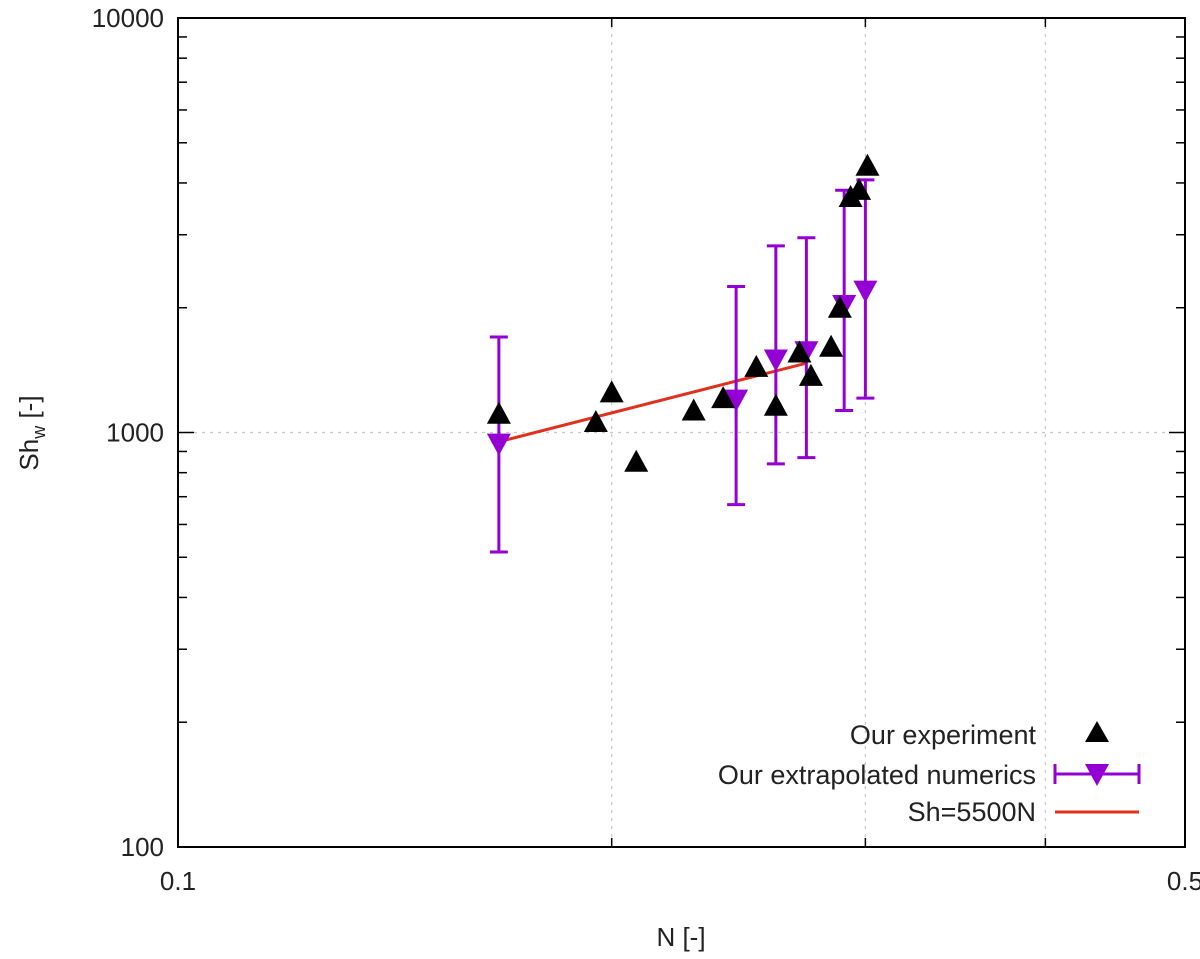 The height and width of the screenshot is (959, 1200). I want to click on plot-area, so click(683, 353).